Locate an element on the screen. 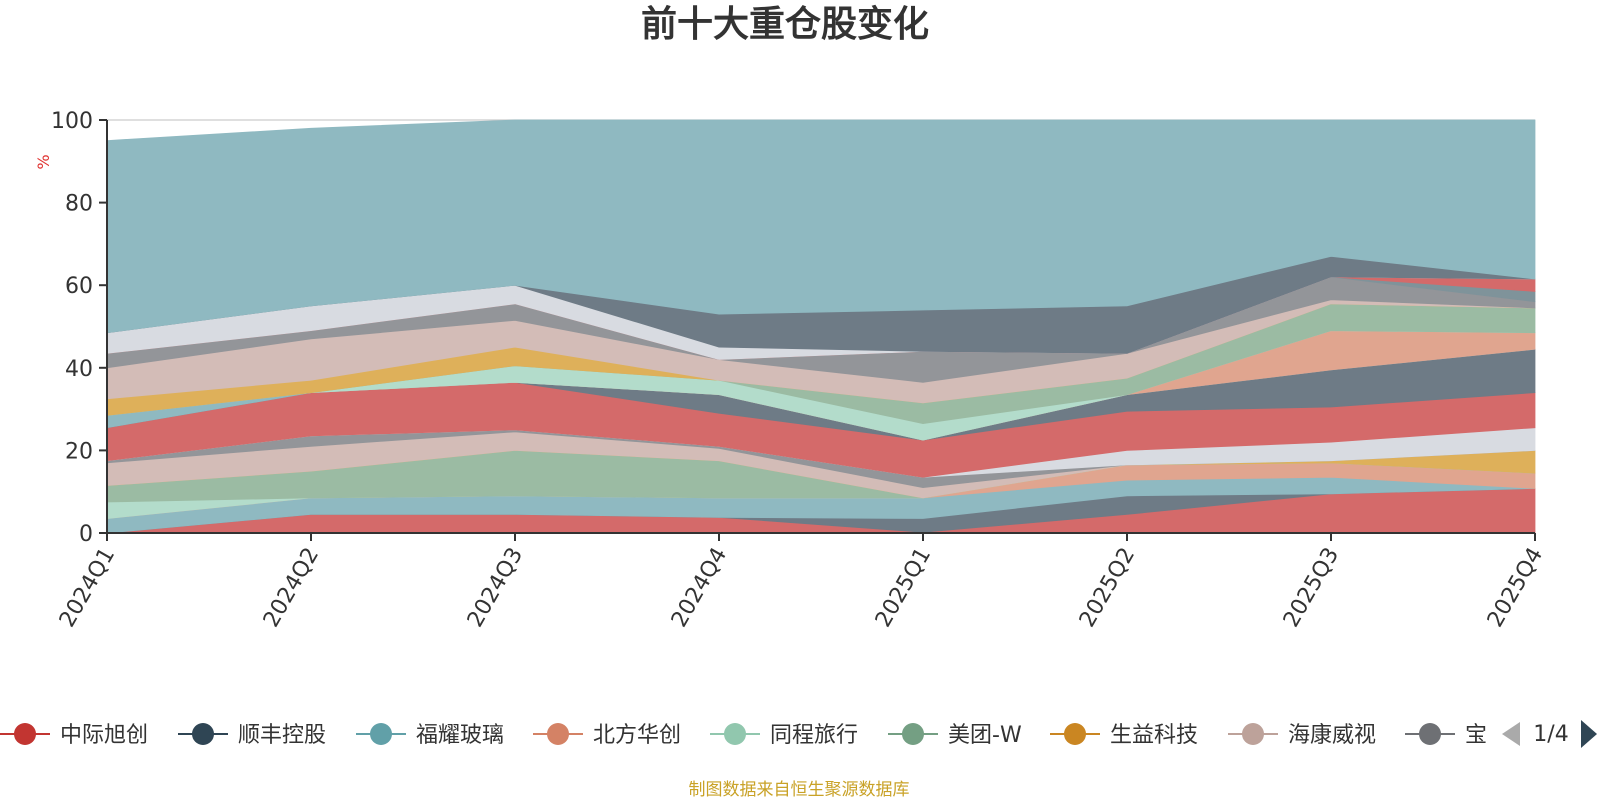 This screenshot has width=1600, height=800. y-axis-unit: % is located at coordinates (43, 161).